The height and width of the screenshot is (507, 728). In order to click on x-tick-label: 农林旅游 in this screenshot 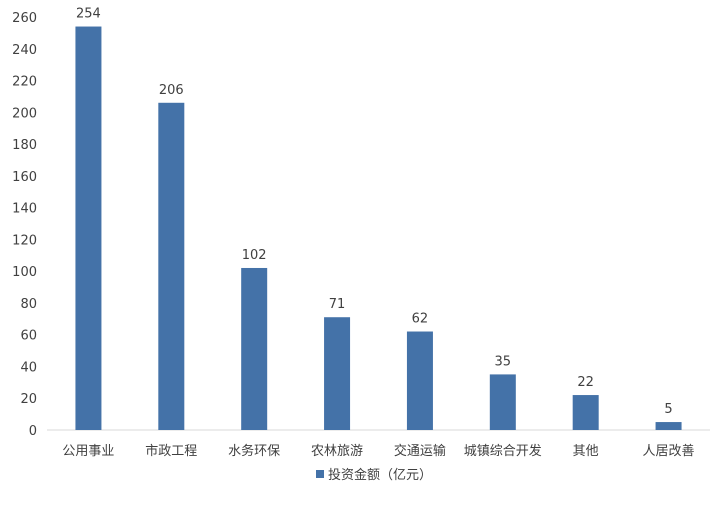, I will do `click(337, 451)`.